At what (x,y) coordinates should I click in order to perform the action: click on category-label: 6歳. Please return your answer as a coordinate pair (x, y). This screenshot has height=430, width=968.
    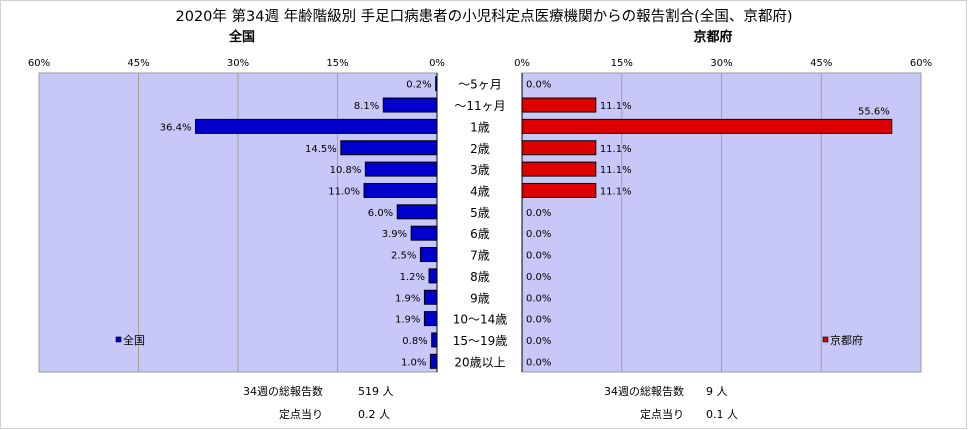
    Looking at the image, I should click on (480, 234).